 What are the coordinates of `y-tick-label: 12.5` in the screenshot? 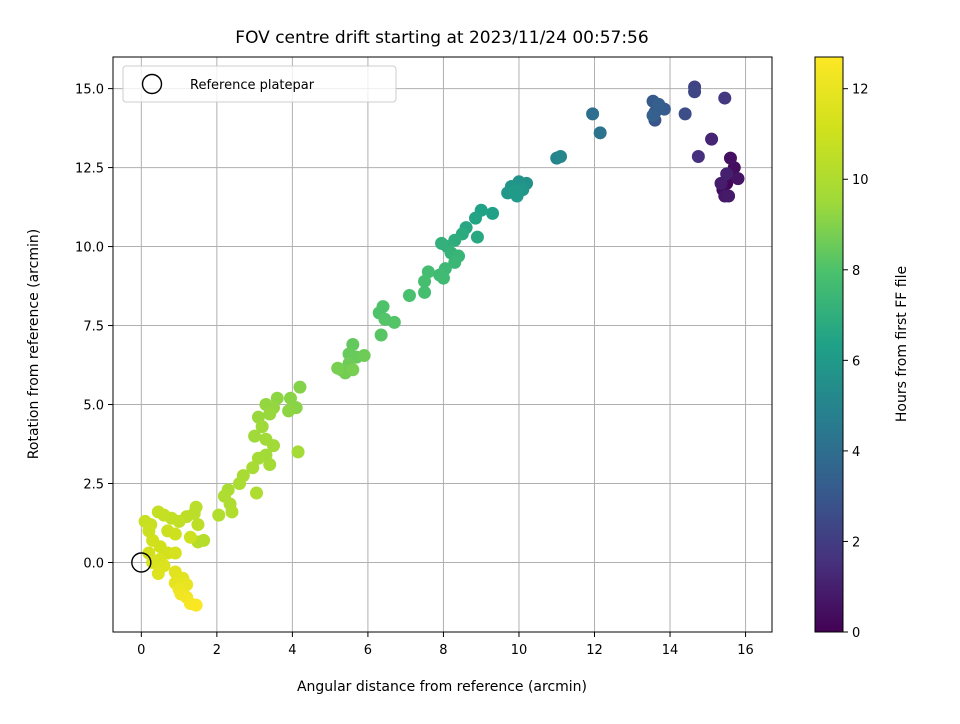 It's located at (89, 169).